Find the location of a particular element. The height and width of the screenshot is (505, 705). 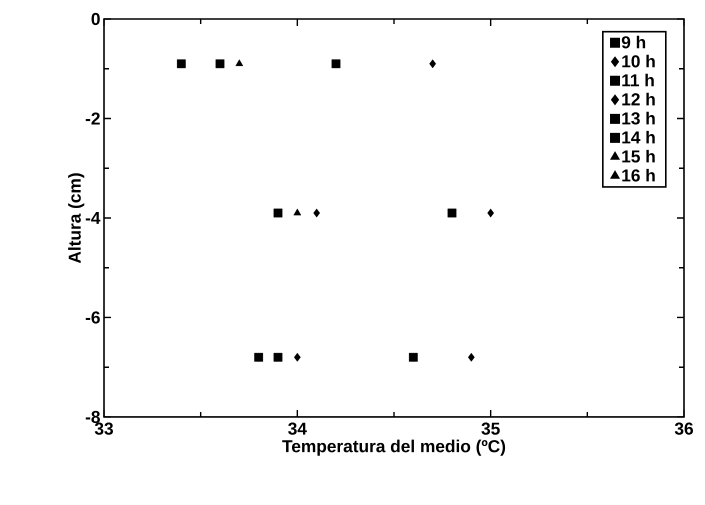

x-tick-label: 36 is located at coordinates (683, 428).